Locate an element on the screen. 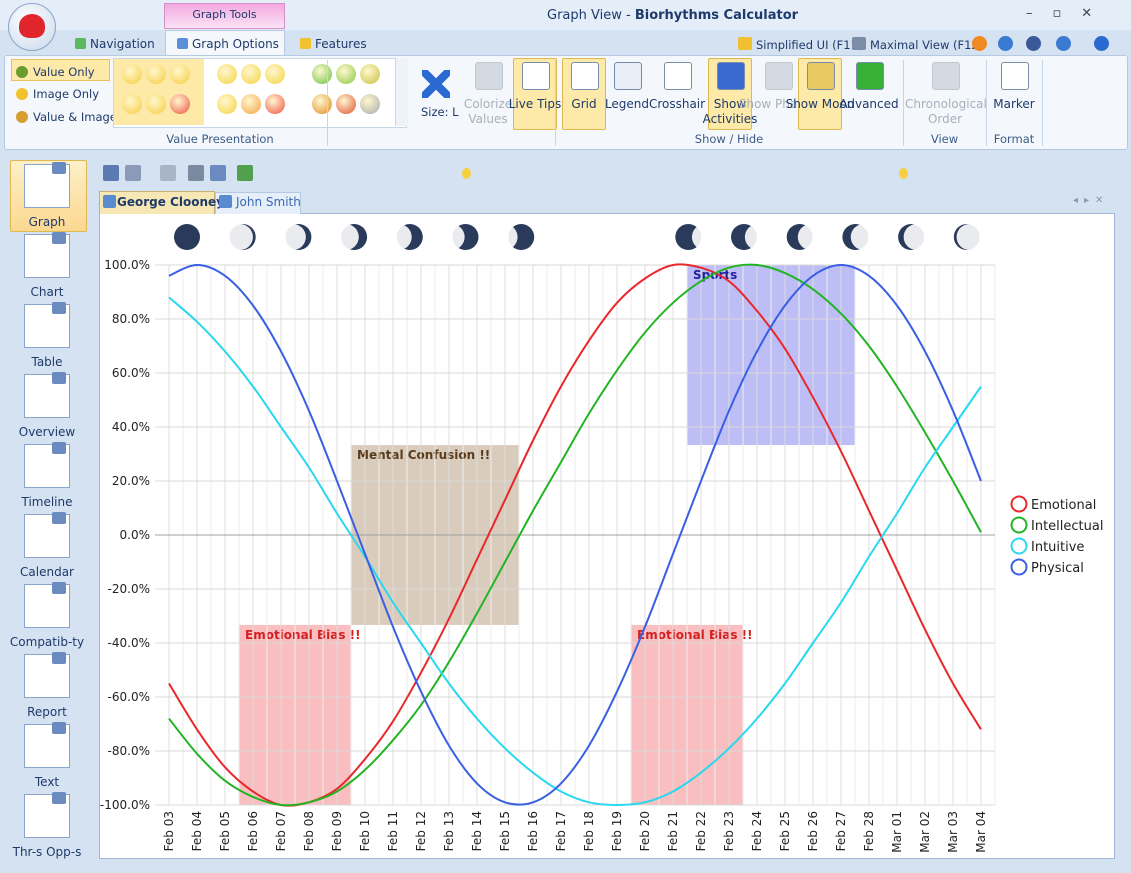 This screenshot has height=873, width=1131. value-mode: Image Only is located at coordinates (66, 94).